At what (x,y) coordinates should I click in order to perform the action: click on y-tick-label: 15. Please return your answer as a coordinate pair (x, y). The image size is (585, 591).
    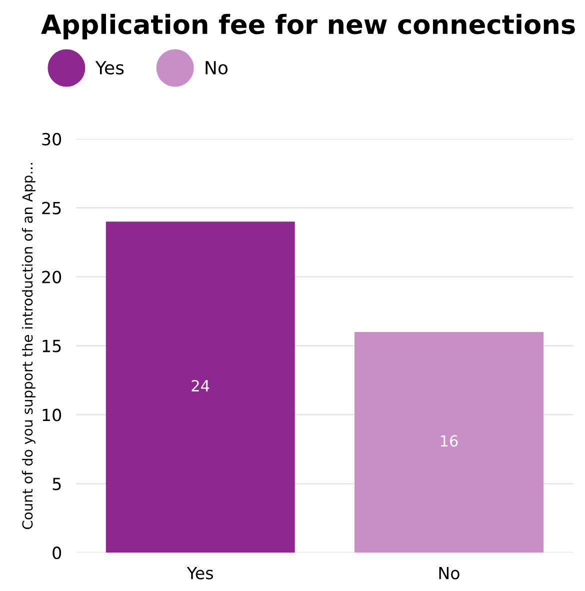
    Looking at the image, I should click on (51, 346).